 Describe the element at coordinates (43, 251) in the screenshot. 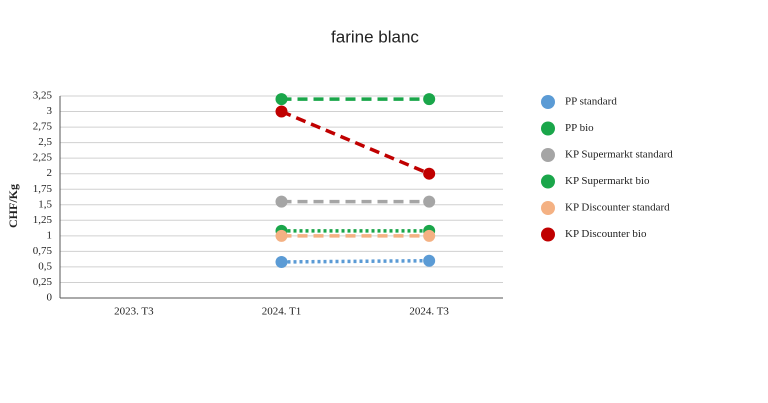

I see `y-tick-label: 0,75` at that location.